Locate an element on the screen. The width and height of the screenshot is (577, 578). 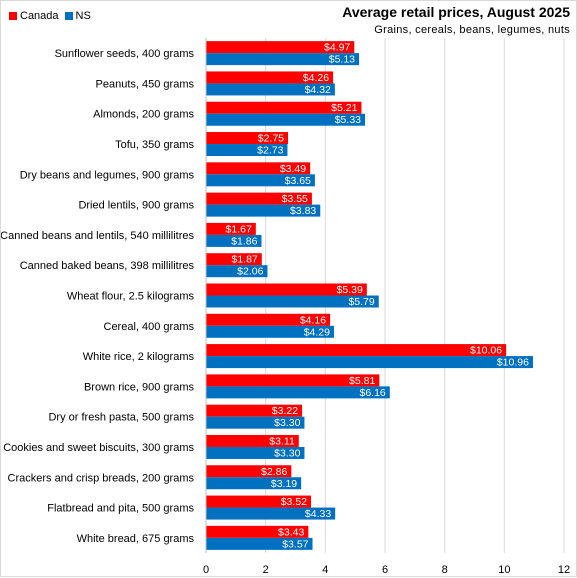
data-label-canada: $3.49 is located at coordinates (293, 169).